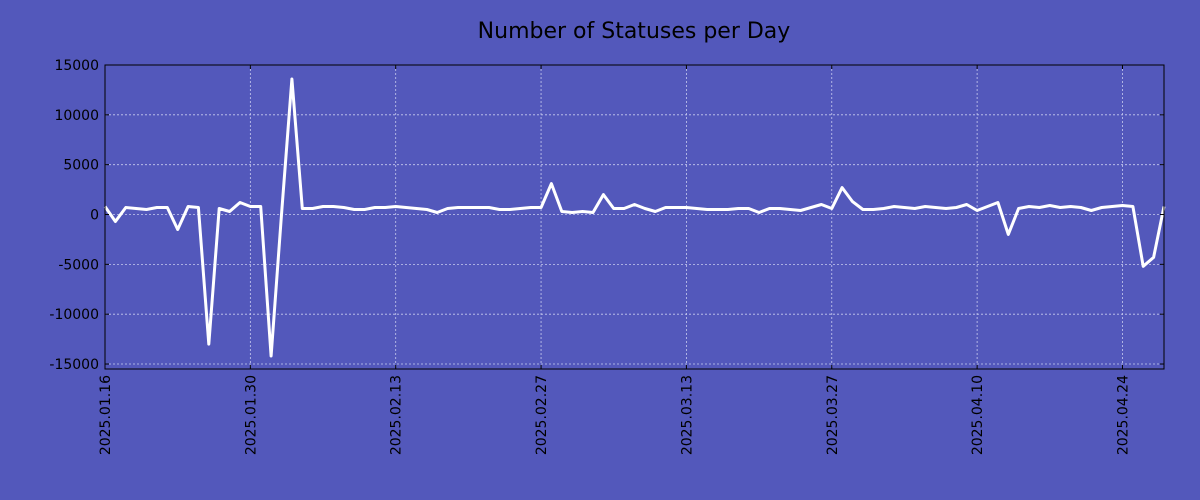 This screenshot has width=1200, height=500. Describe the element at coordinates (687, 415) in the screenshot. I see `x-tick-label: 2025.03.13` at that location.